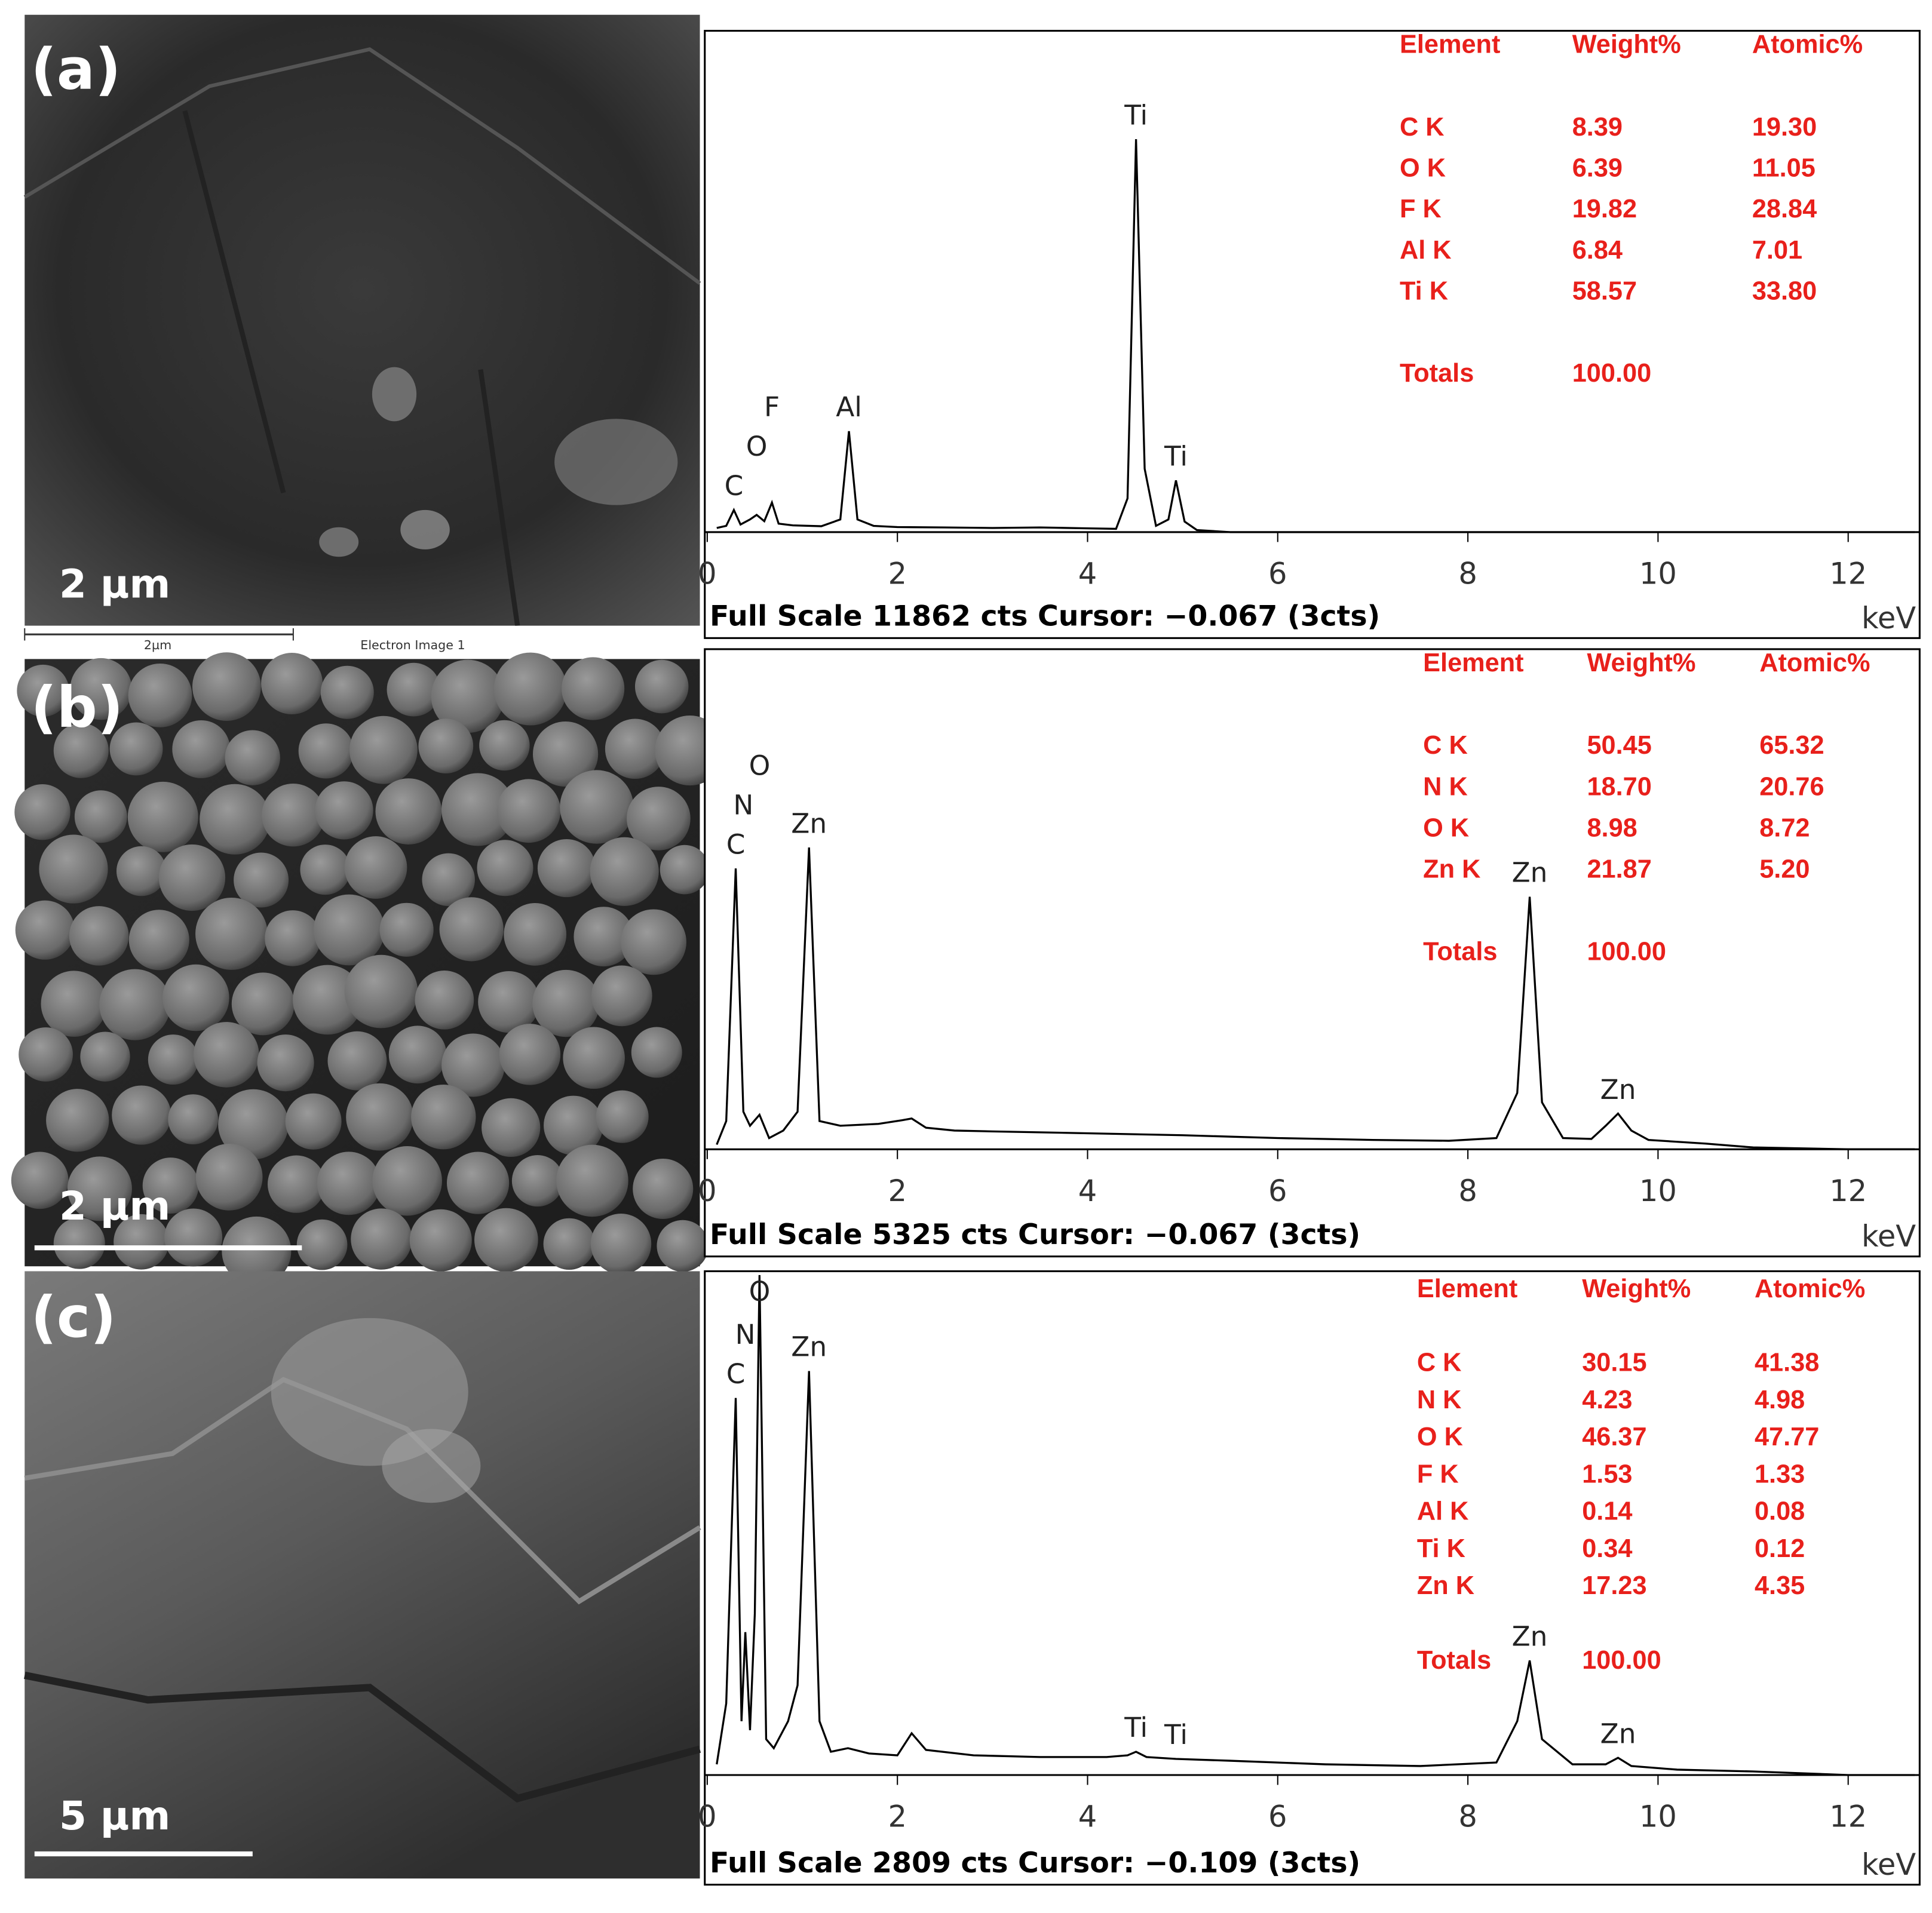 Image resolution: width=1932 pixels, height=1913 pixels. What do you see at coordinates (76, 69) in the screenshot?
I see `panel-label: (a)` at bounding box center [76, 69].